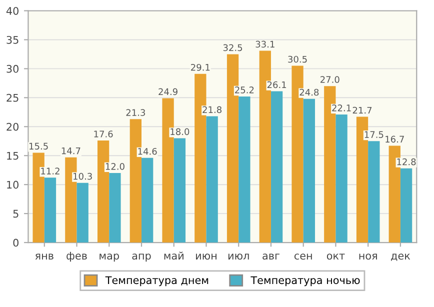 The height and width of the screenshot is (307, 434). I want to click on x-tick-label: окт, so click(335, 257).